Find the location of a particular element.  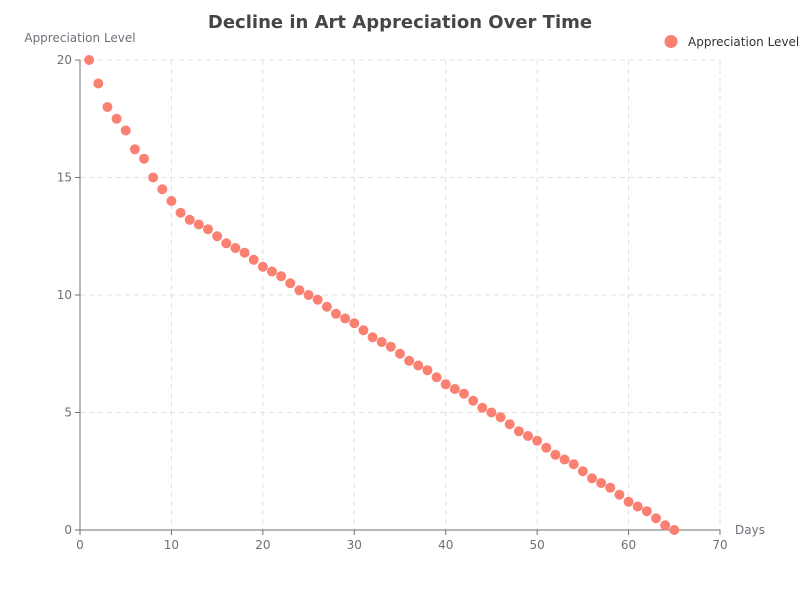

x-axis-title: Days is located at coordinates (750, 530).